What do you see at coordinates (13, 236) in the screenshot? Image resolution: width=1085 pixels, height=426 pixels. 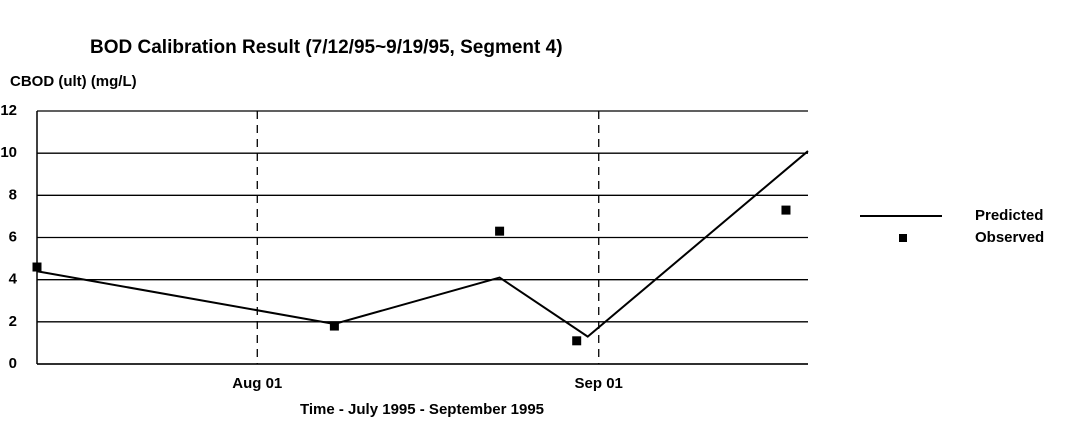 I see `y-tick-label: 6` at bounding box center [13, 236].